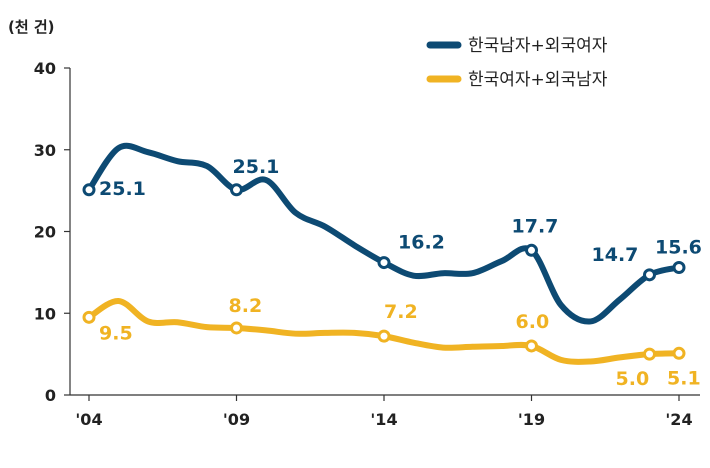 The width and height of the screenshot is (710, 468). Describe the element at coordinates (531, 419) in the screenshot. I see `x-tick-label: '19` at that location.